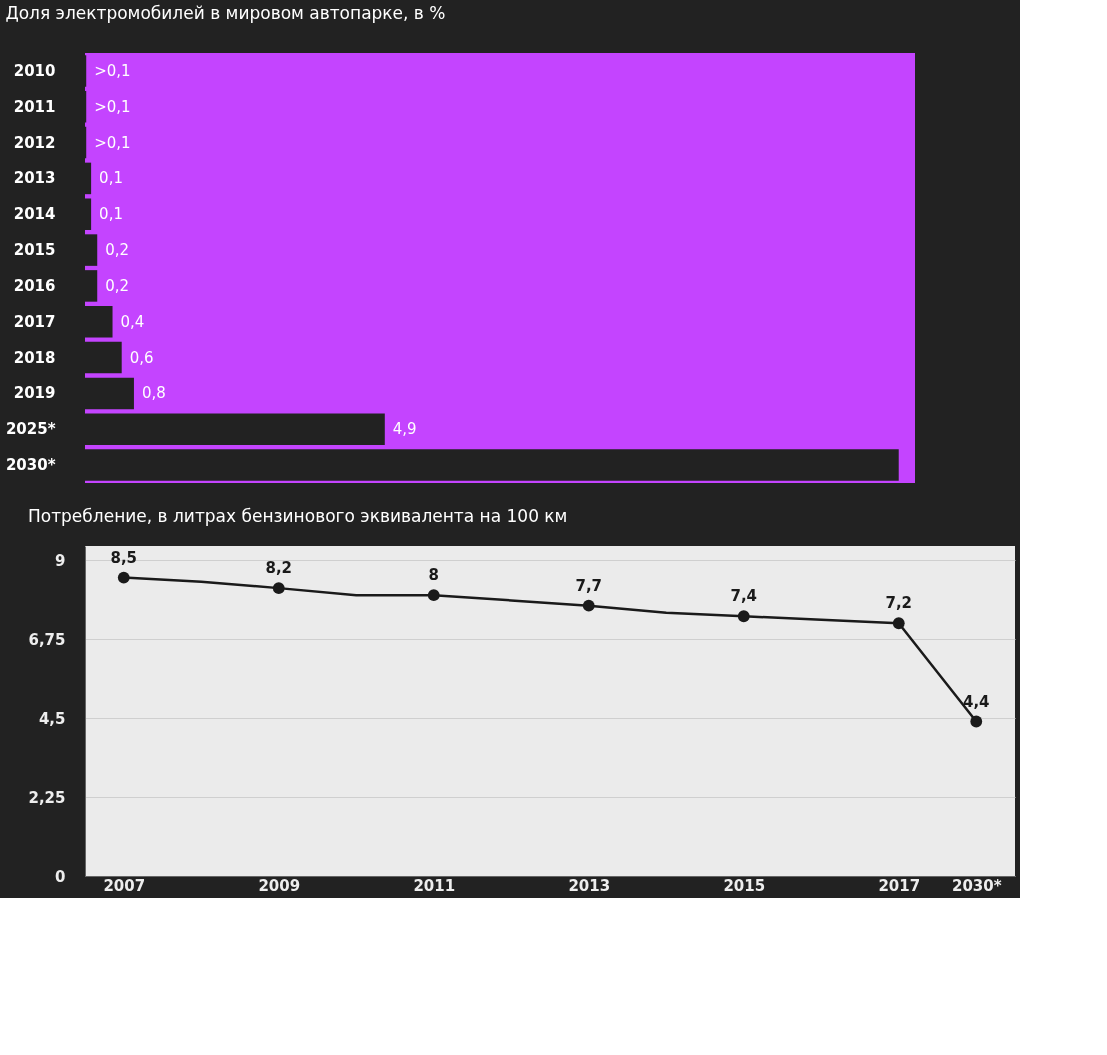 This screenshot has width=1107, height=1055. Describe the element at coordinates (132, 321) in the screenshot. I see `data-label: 0,4` at that location.